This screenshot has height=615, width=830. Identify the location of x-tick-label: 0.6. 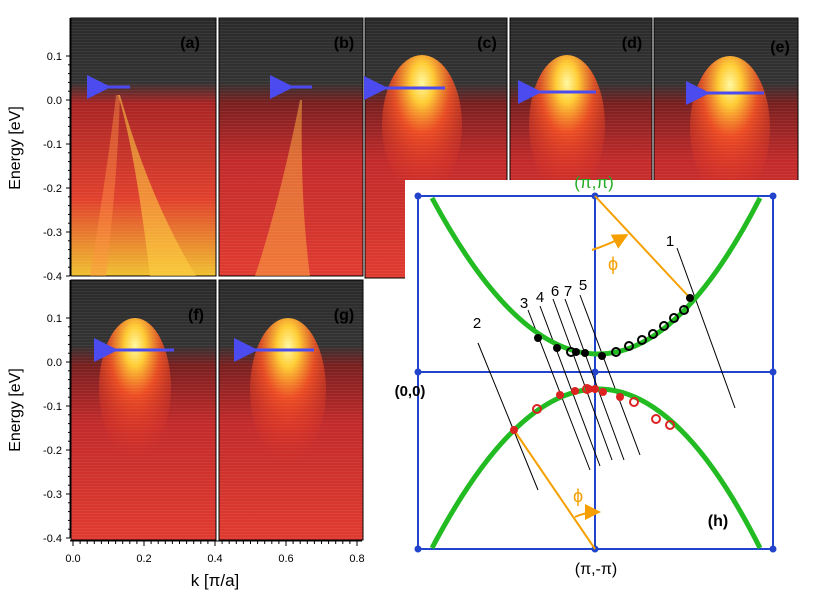
(285, 559).